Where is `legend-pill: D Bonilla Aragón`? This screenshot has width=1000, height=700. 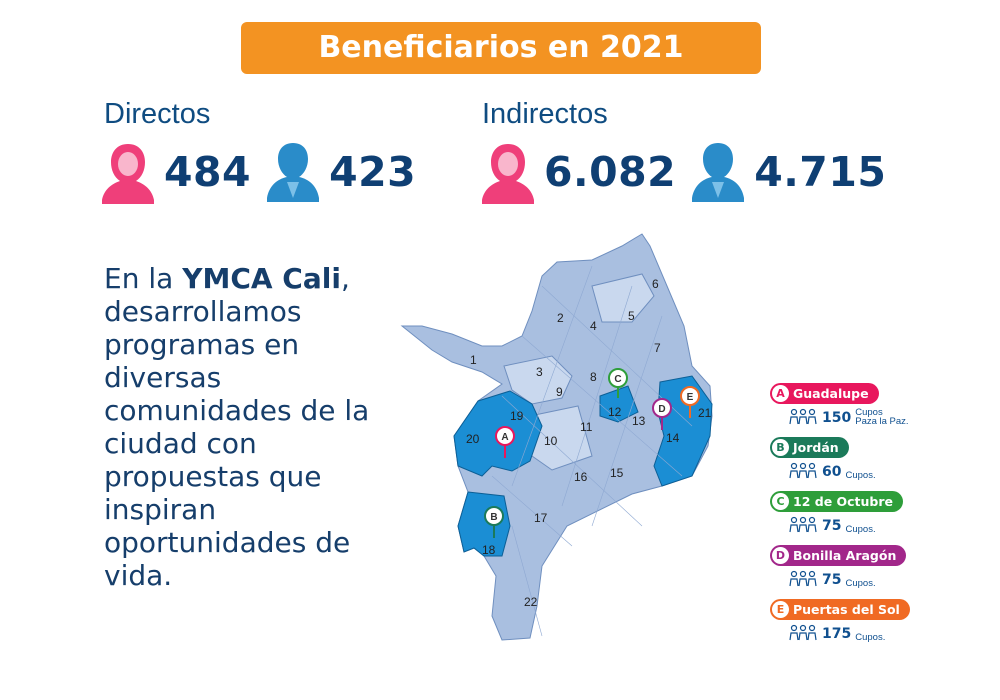
legend-pill: D Bonilla Aragón is located at coordinates (838, 555).